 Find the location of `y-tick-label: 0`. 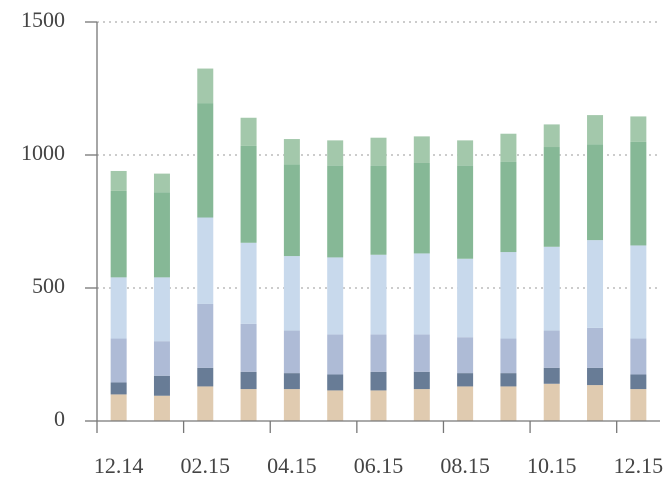

y-tick-label: 0 is located at coordinates (59, 418).